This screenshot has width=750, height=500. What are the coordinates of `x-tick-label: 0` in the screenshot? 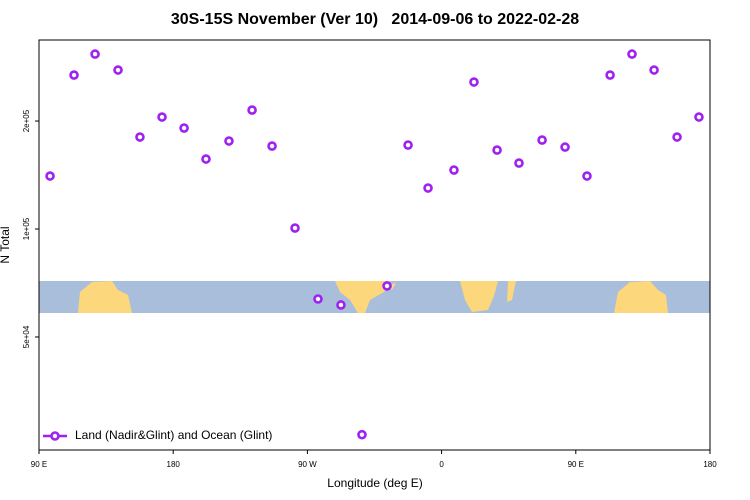 It's located at (441, 464).